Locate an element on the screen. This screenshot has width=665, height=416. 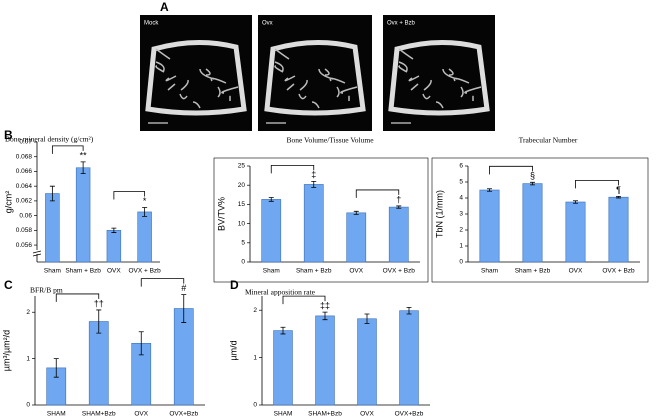
significance-mark: † is located at coordinates (398, 199).